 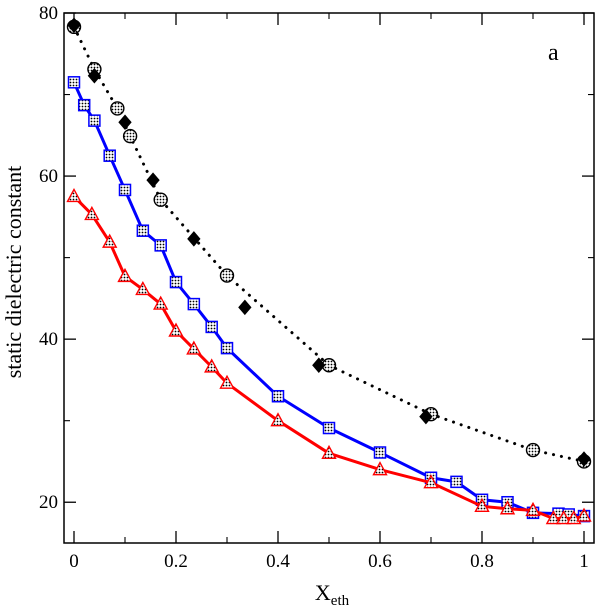 I want to click on x-tick-label: 1, so click(x=584, y=561).